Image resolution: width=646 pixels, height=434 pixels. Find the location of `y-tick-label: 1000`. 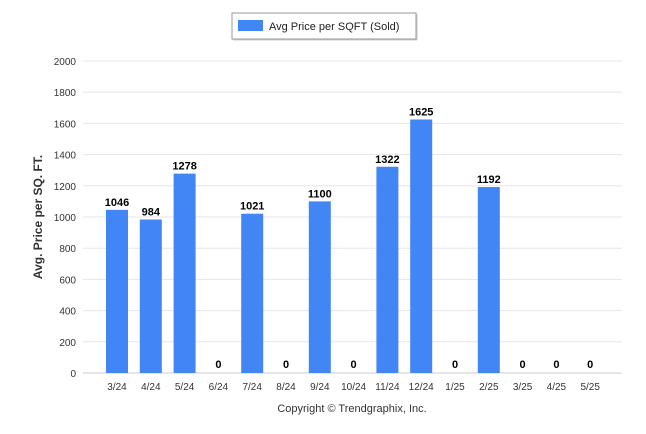

y-tick-label: 1000 is located at coordinates (65, 218).